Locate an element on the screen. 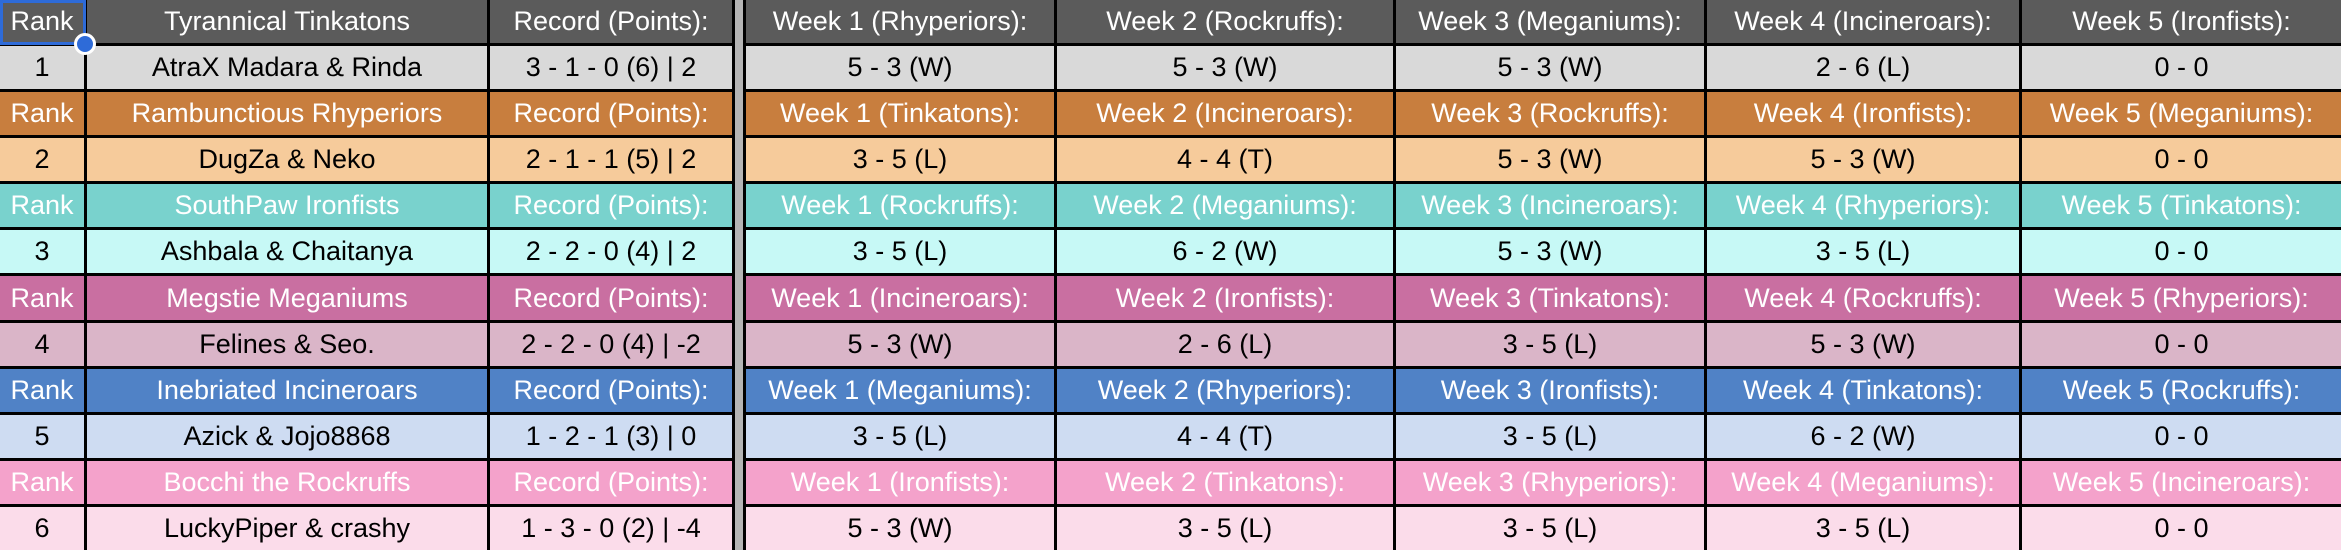 This screenshot has height=550, width=2341. selected-cell-outline is located at coordinates (43, 23).